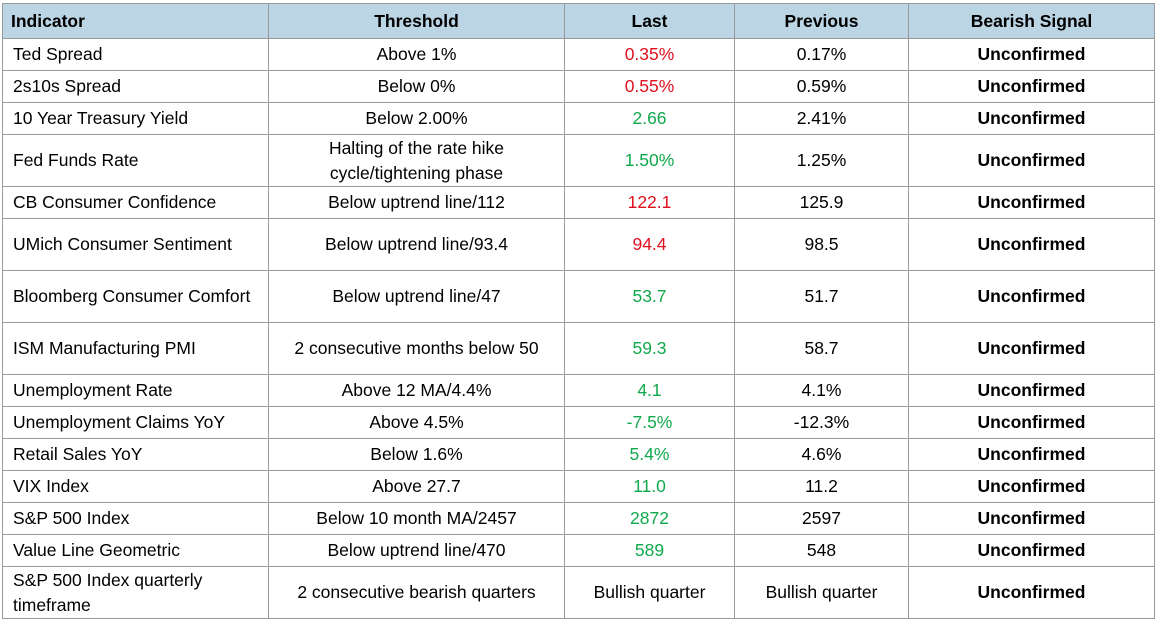  What do you see at coordinates (416, 21) in the screenshot?
I see `header-threshold: Threshold` at bounding box center [416, 21].